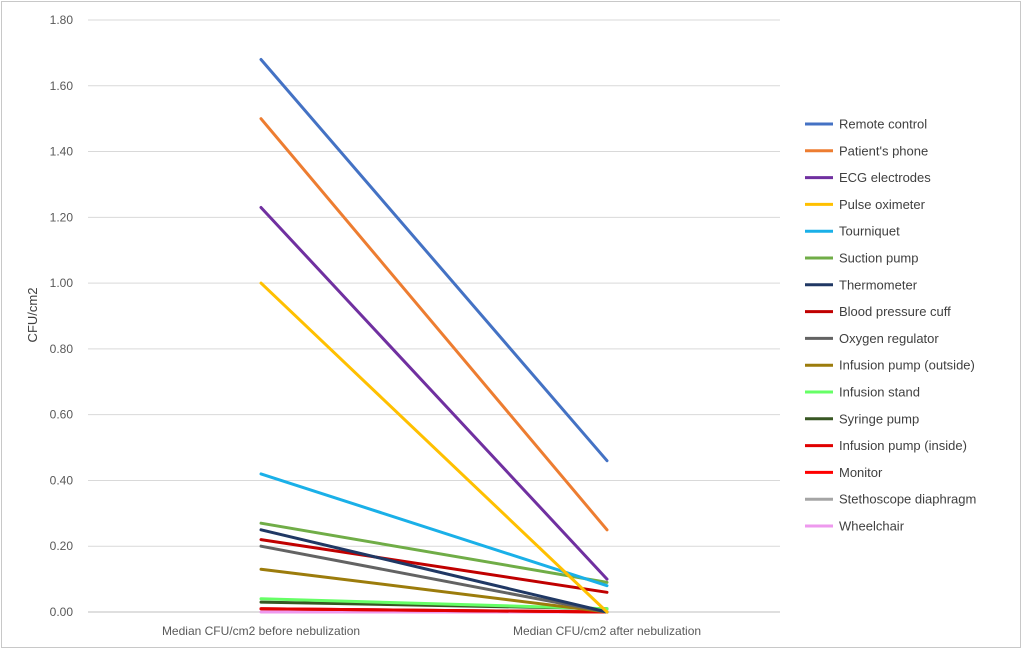 The width and height of the screenshot is (1024, 651). What do you see at coordinates (261, 631) in the screenshot?
I see `x-tick-label: Median CFU/cm2 before nebulization` at bounding box center [261, 631].